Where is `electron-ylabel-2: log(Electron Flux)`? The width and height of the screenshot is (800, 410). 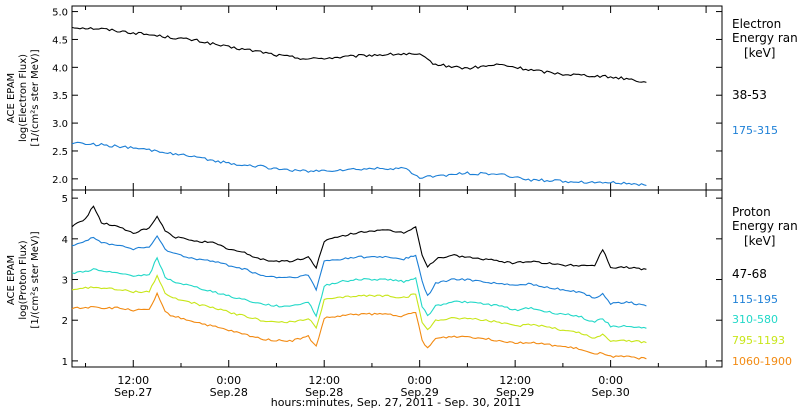 electron-ylabel-2: log(Electron Flux) is located at coordinates (23, 98).